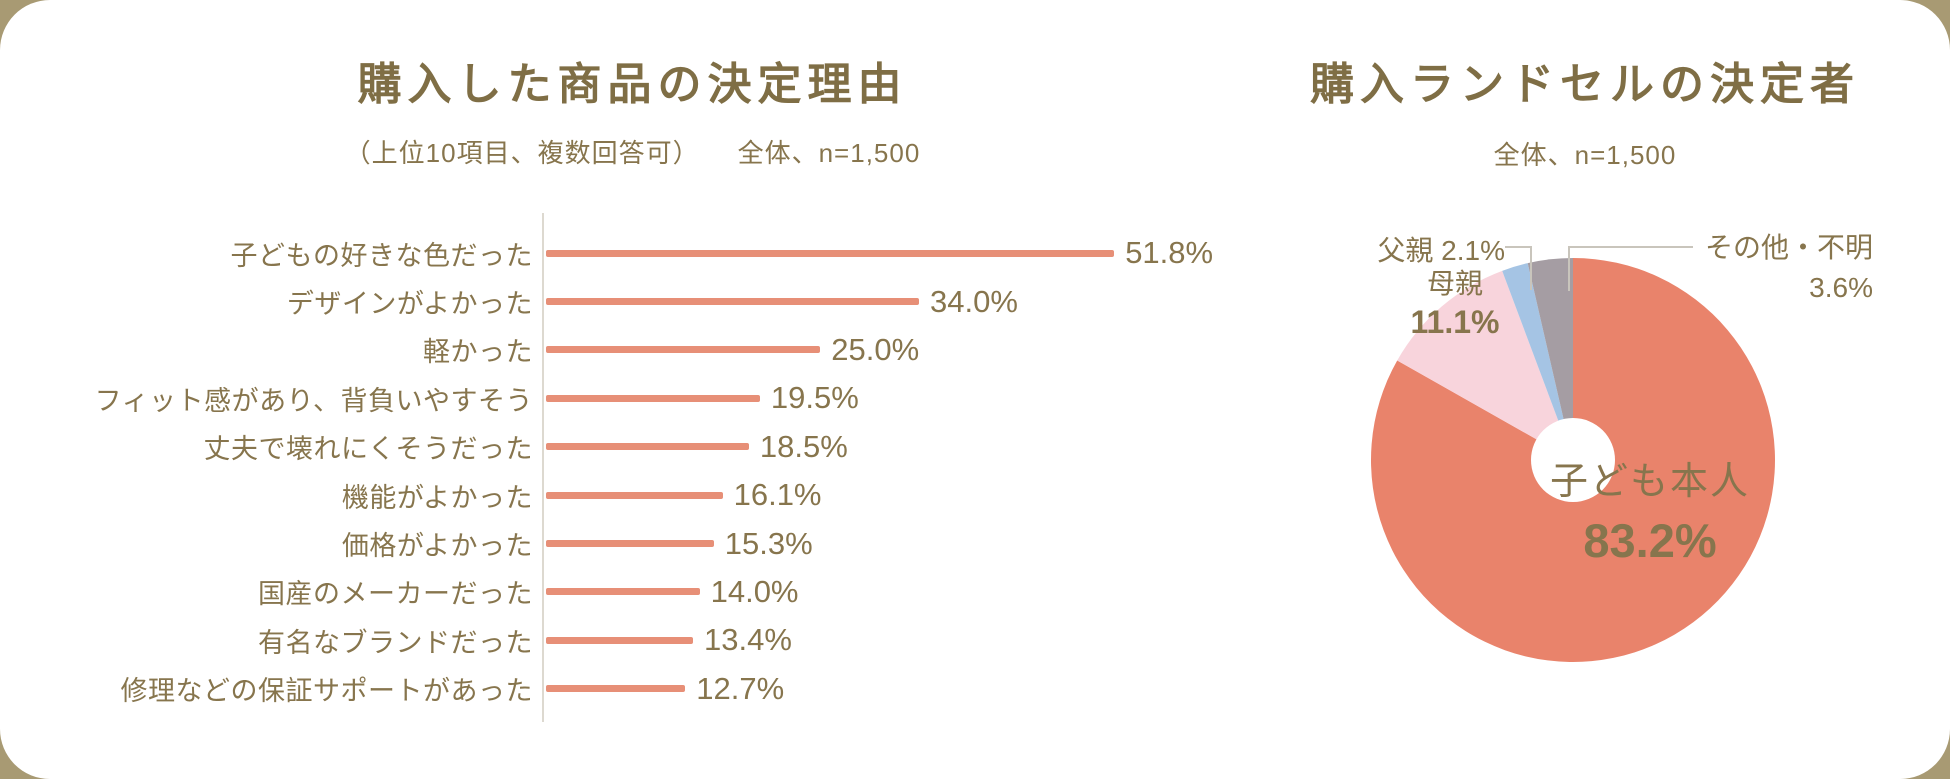  What do you see at coordinates (632, 84) in the screenshot?
I see `bar-chart-title: 購入した商品の決定理由` at bounding box center [632, 84].